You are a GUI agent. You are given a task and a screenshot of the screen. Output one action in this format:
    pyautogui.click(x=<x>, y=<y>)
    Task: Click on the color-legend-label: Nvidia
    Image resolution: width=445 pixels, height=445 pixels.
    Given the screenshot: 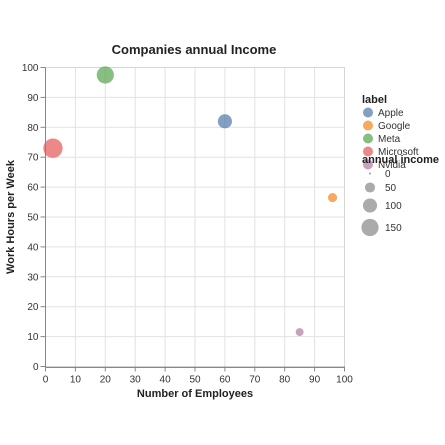 What is the action you would take?
    pyautogui.click(x=392, y=165)
    